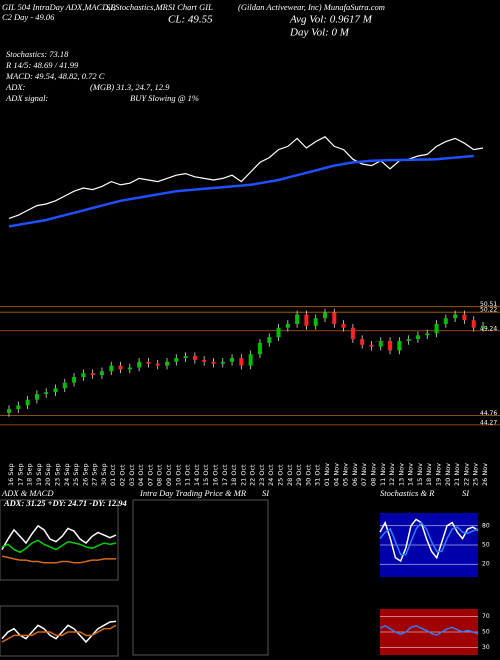 The height and width of the screenshot is (660, 500). I want to click on x-tick-label: 22 Nov, so click(466, 474).